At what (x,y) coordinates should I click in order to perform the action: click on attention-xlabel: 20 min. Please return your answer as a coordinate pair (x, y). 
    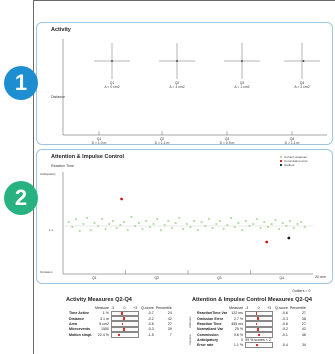
    Looking at the image, I should click on (320, 277).